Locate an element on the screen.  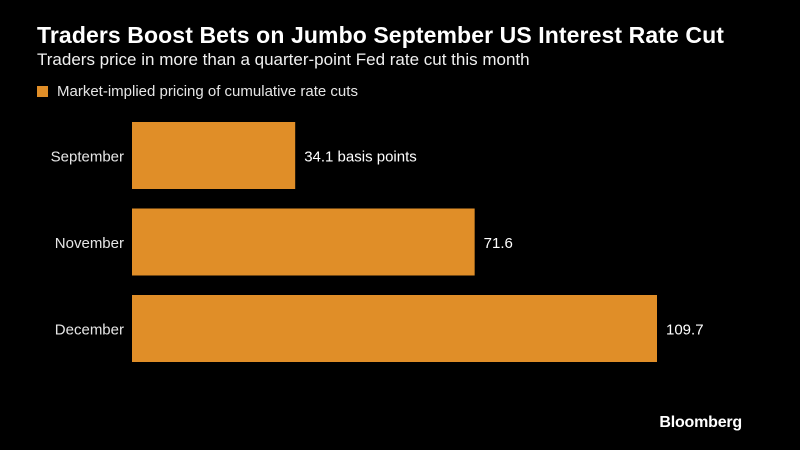
category-label-november: November is located at coordinates (89, 243).